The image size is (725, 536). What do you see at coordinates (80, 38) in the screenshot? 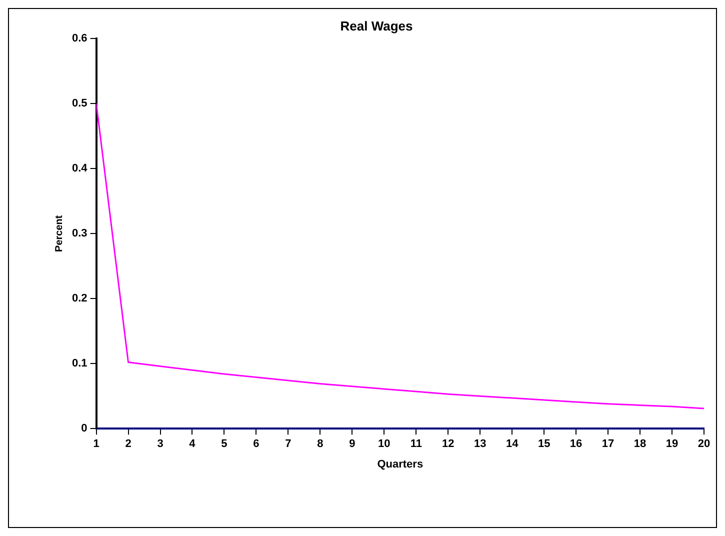
I see `y-tick-label: 0.6` at bounding box center [80, 38].